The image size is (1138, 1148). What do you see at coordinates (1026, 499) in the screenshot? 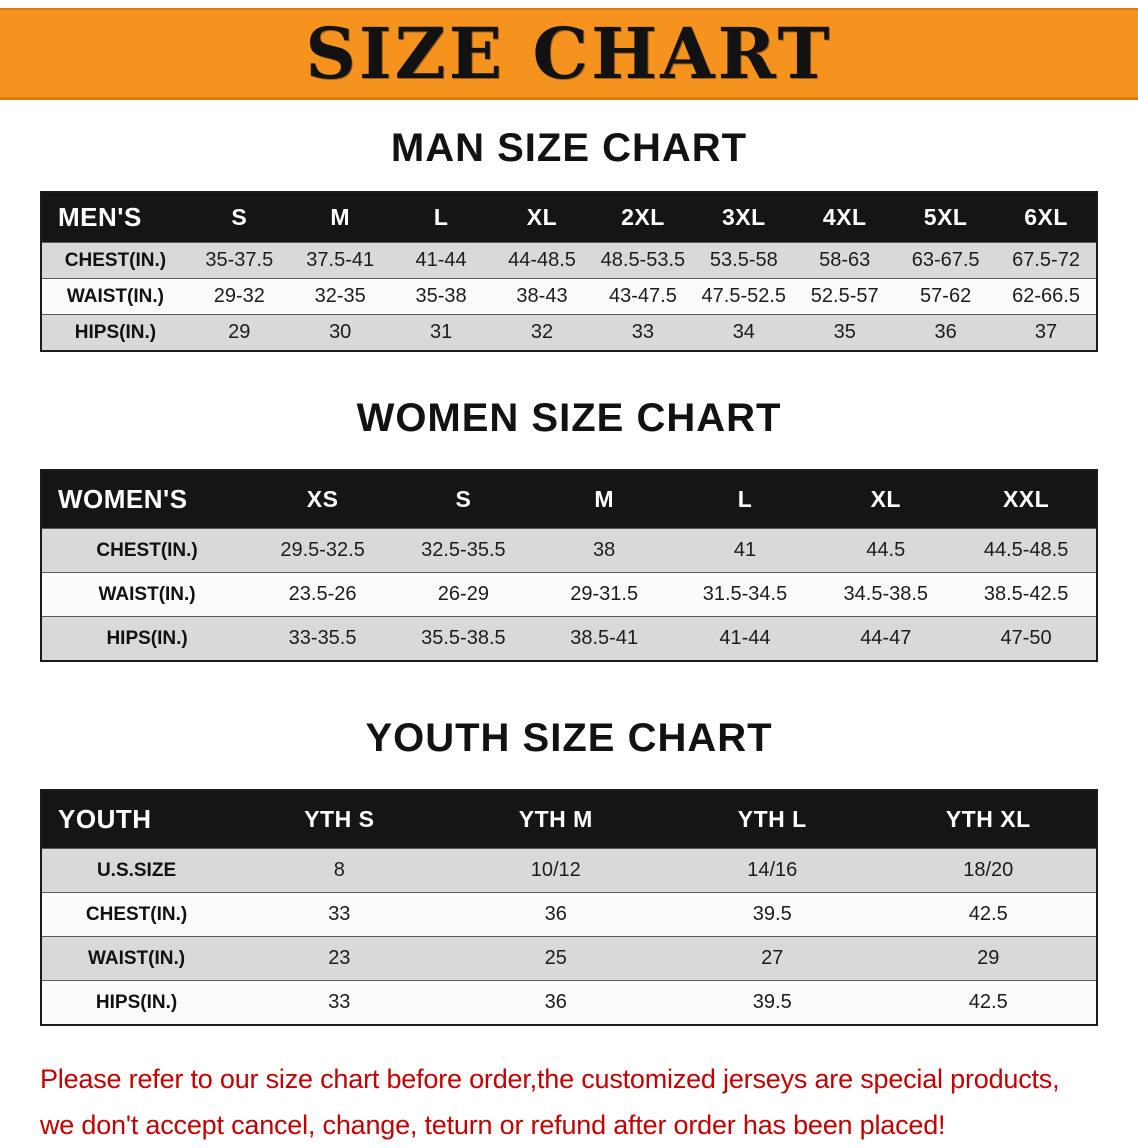
I see `size-column-header: XXL` at bounding box center [1026, 499].